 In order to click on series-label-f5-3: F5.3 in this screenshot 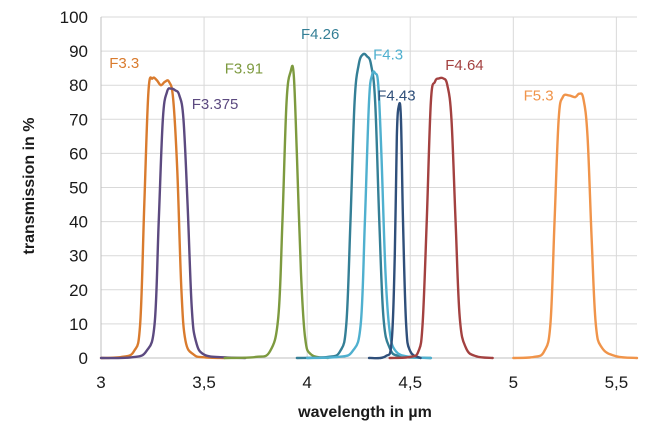, I will do `click(539, 96)`.